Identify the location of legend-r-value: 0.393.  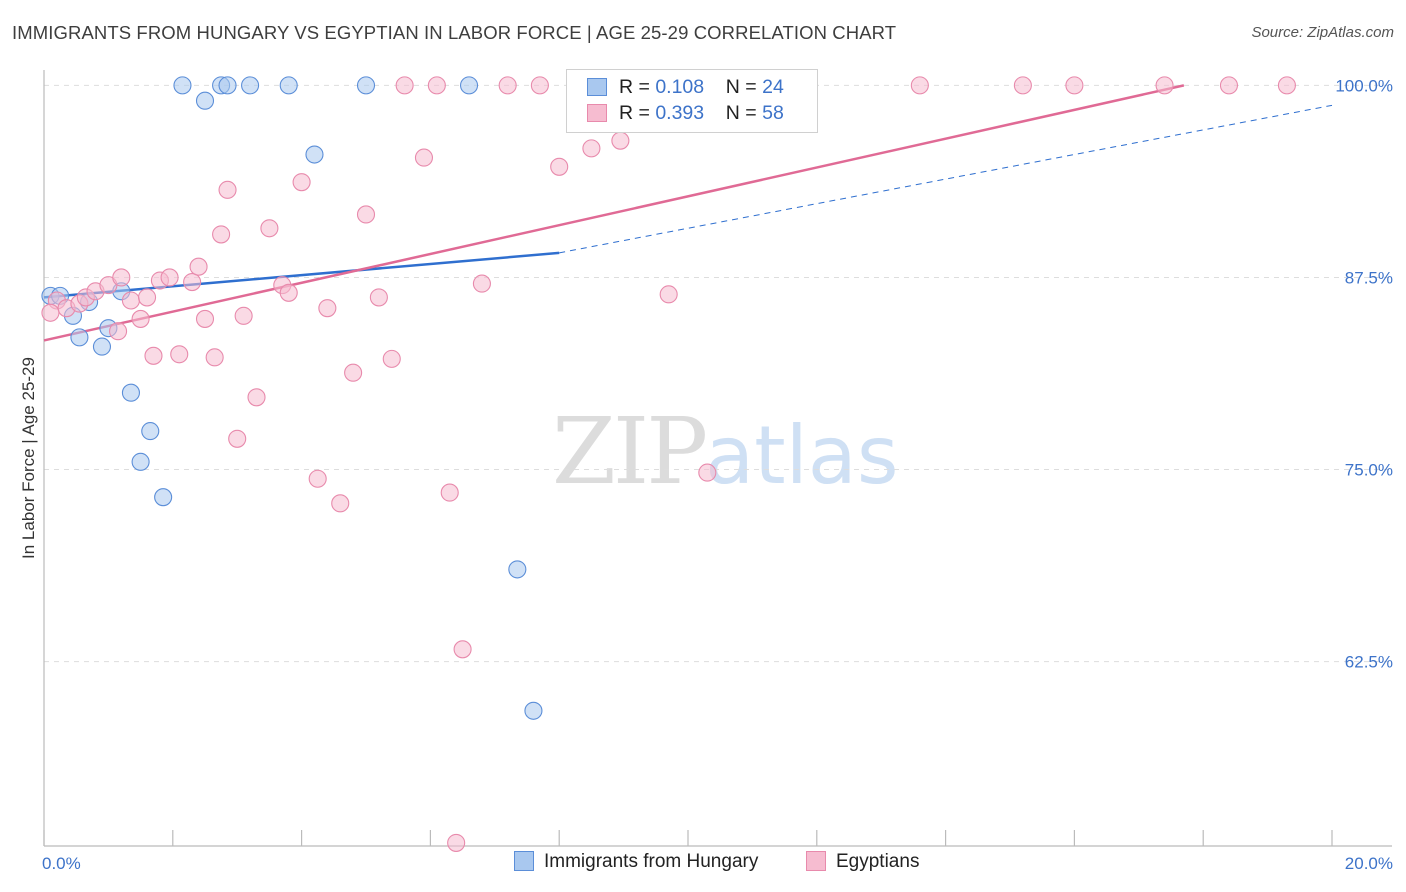
(680, 113).